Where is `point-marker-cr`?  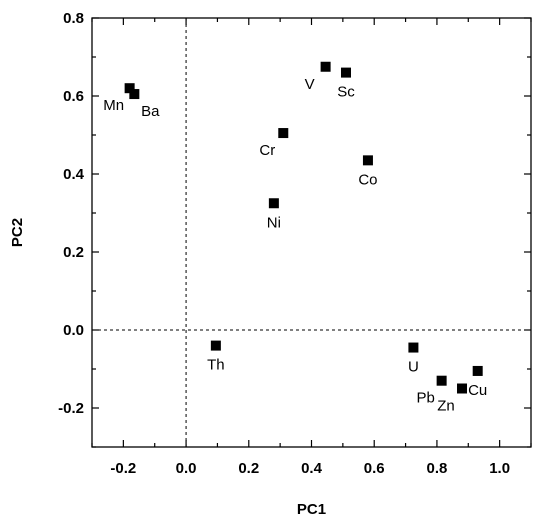
point-marker-cr is located at coordinates (283, 133).